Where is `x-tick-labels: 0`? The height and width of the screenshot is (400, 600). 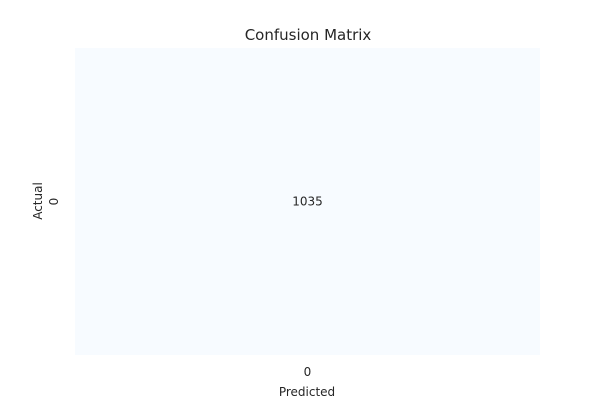 x-tick-labels: 0 is located at coordinates (308, 372).